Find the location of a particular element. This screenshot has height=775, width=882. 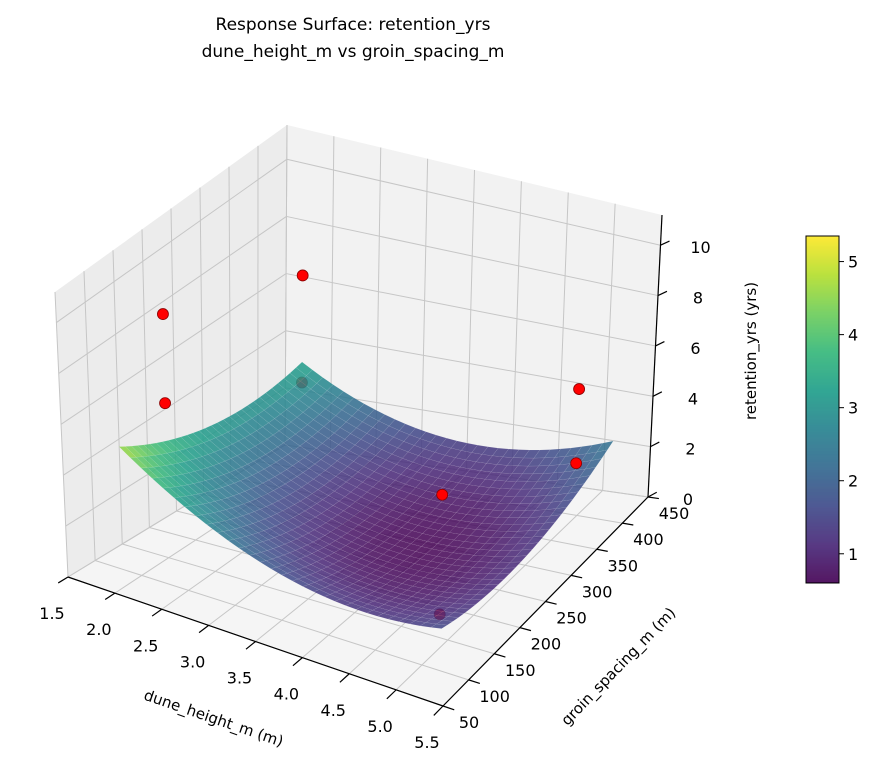

z-tick-label: 6 is located at coordinates (695, 348).